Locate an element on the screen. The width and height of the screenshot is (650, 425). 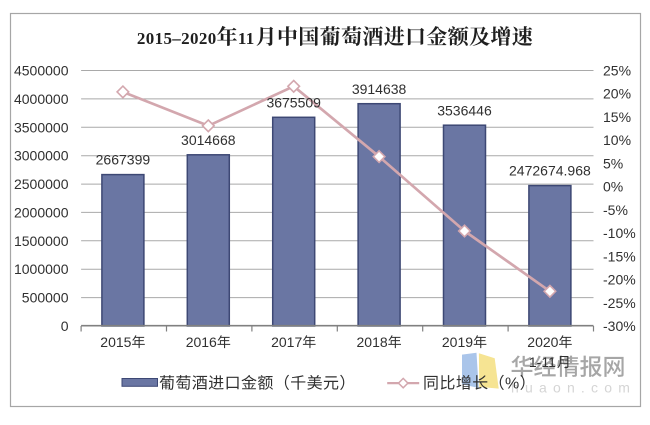
svg-text: -30% is located at coordinates (619, 326).